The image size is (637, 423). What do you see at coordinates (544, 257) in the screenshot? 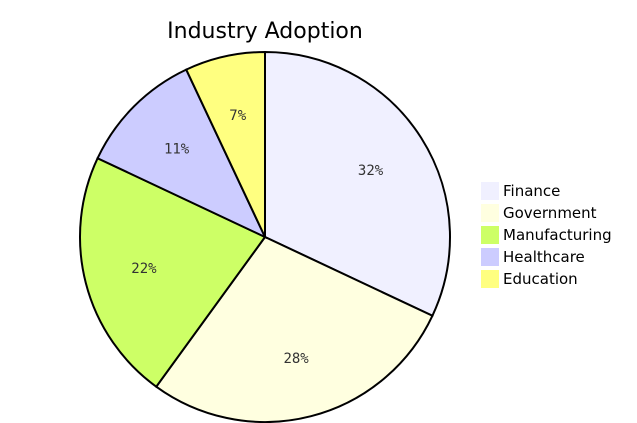
I see `legend-label-healthcare: Healthcare` at bounding box center [544, 257].